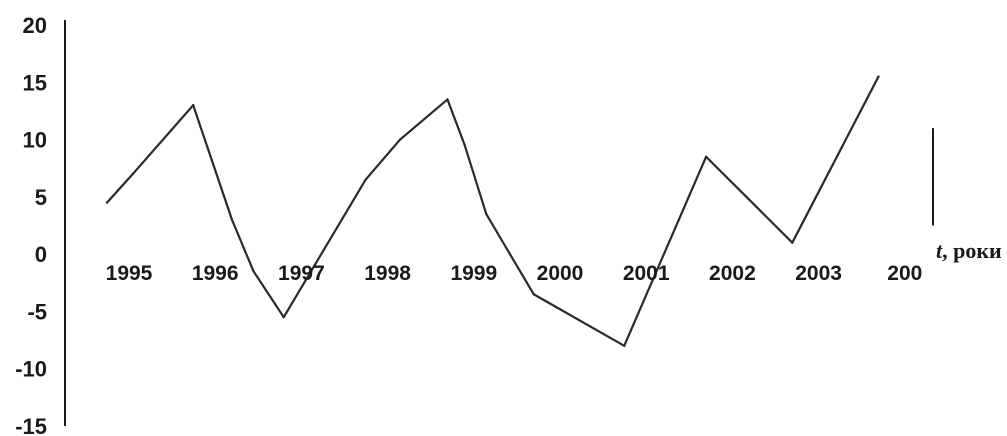 This screenshot has width=1007, height=436. I want to click on y-tick-label: -15, so click(31, 425).